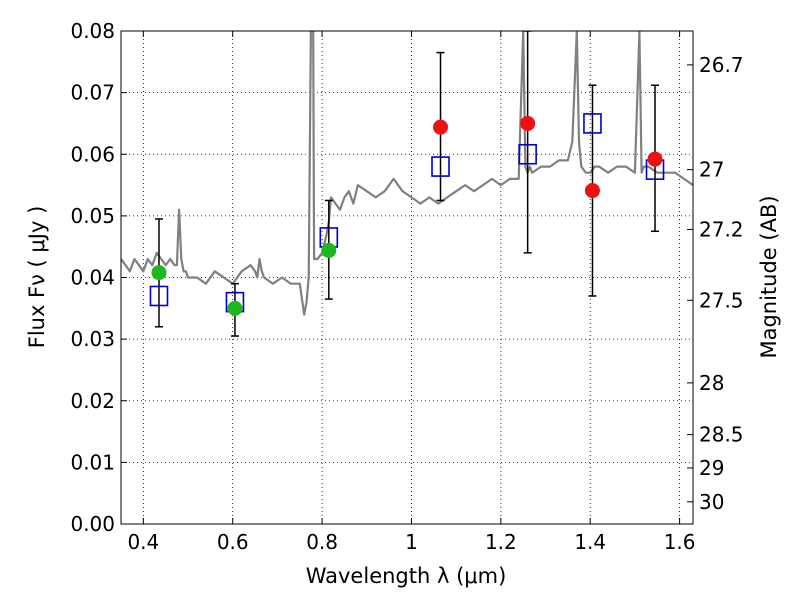  I want to click on y-tick-label: 0.07, so click(92, 93).